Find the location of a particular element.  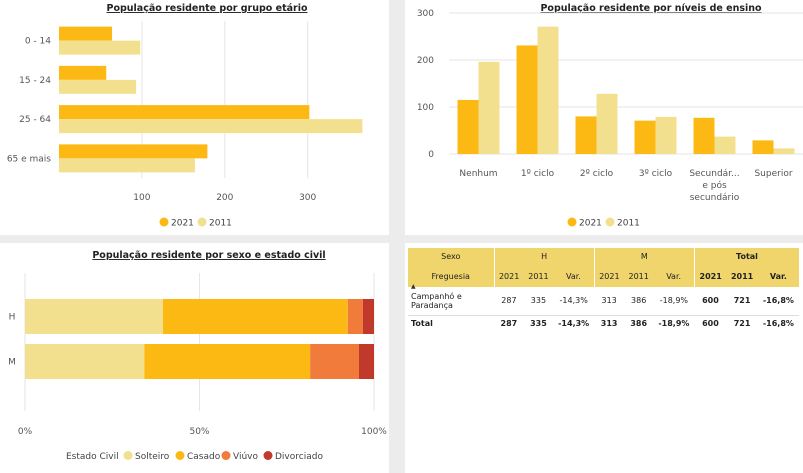

sort-asc-icon: ▲ is located at coordinates (413, 286).